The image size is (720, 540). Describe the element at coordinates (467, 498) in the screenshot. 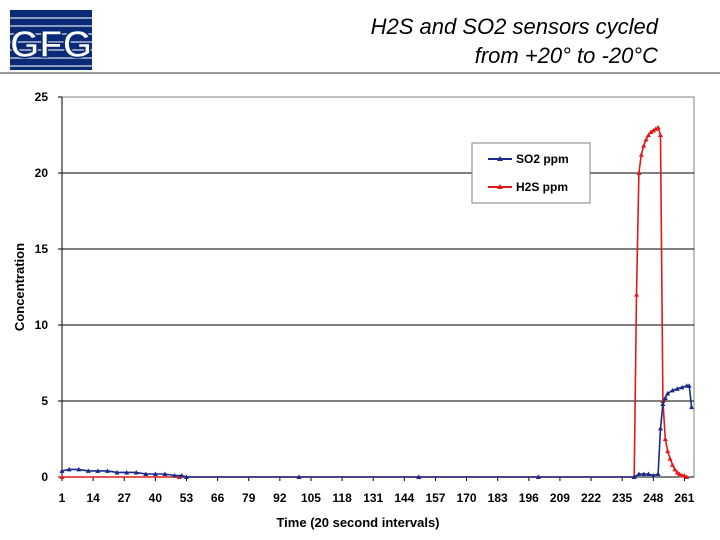

I see `x-tick-label: 170` at that location.